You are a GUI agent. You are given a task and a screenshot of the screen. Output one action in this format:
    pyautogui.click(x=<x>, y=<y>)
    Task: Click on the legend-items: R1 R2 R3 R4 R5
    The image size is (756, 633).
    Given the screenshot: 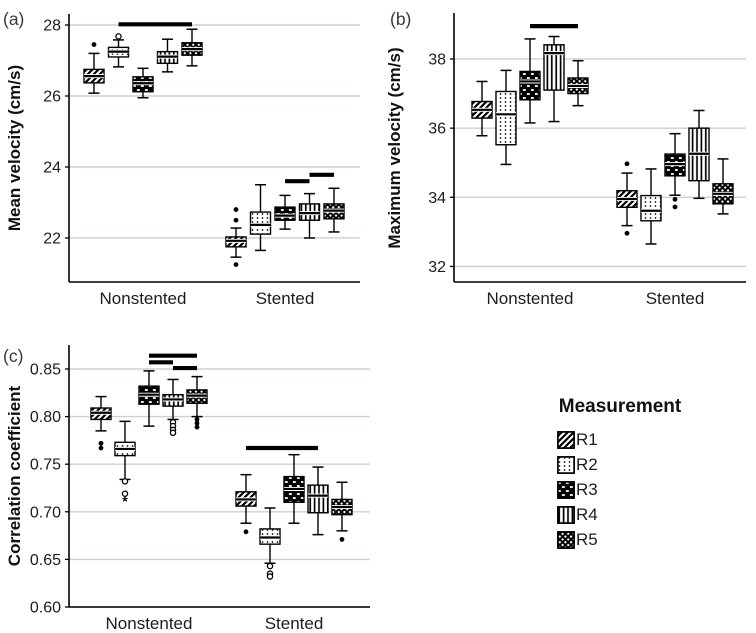 What is the action you would take?
    pyautogui.click(x=620, y=489)
    